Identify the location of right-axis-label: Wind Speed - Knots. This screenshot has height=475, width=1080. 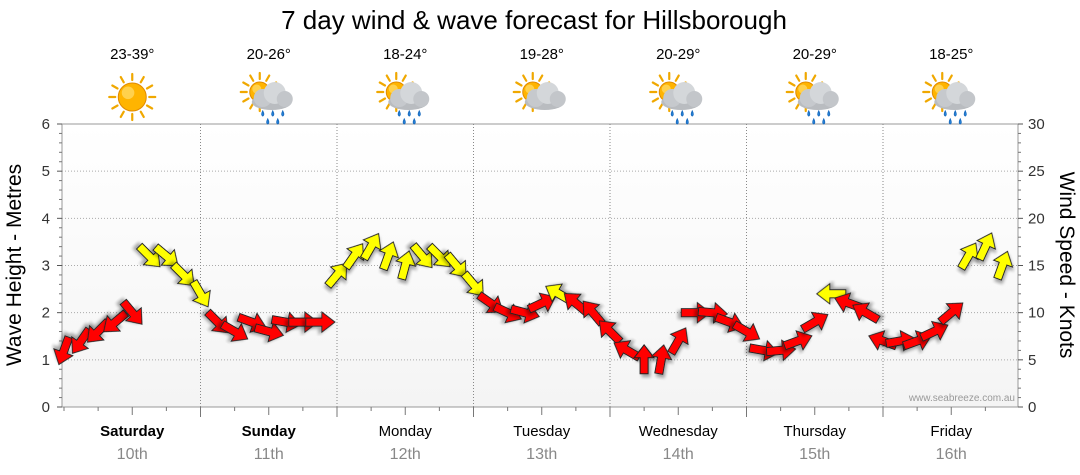
(1066, 265).